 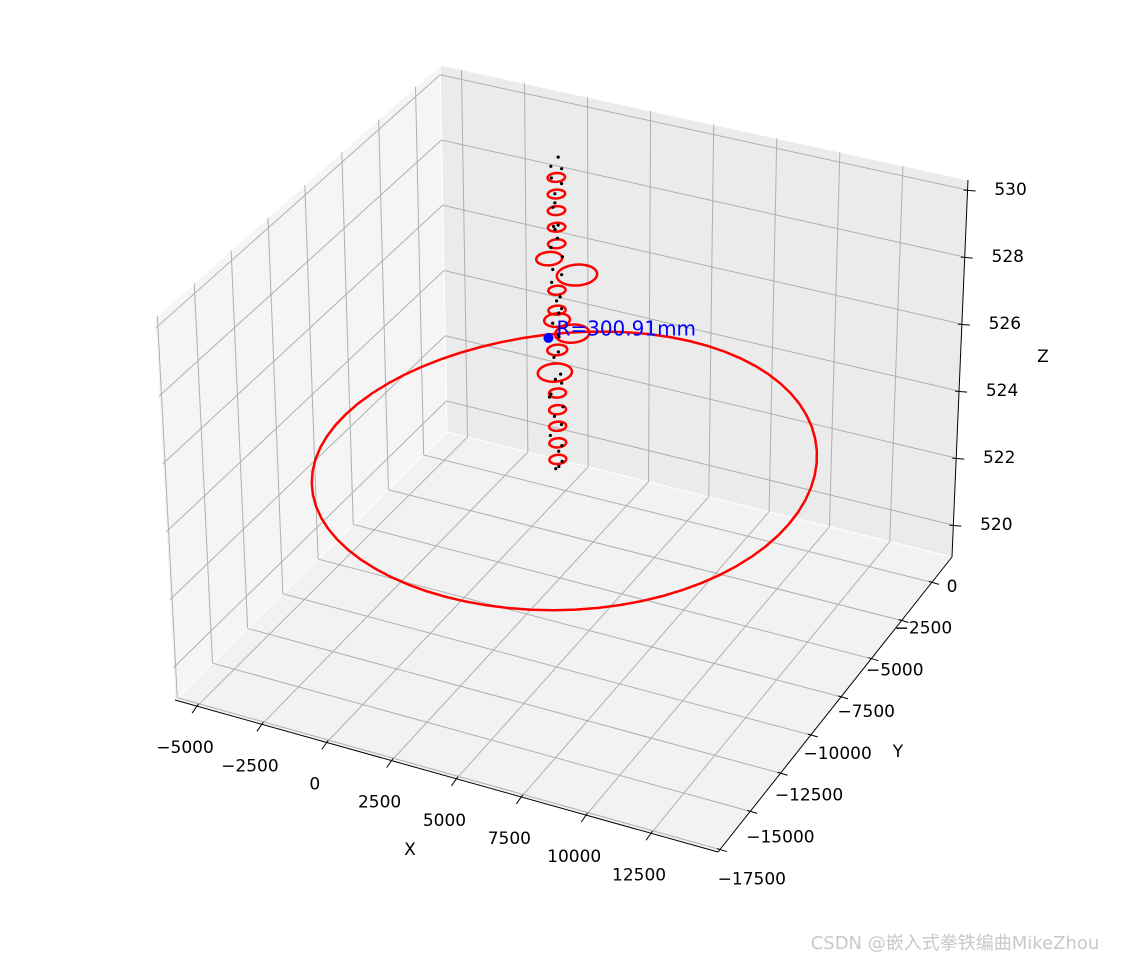 I want to click on x-tick-label: 5000, so click(x=444, y=821).